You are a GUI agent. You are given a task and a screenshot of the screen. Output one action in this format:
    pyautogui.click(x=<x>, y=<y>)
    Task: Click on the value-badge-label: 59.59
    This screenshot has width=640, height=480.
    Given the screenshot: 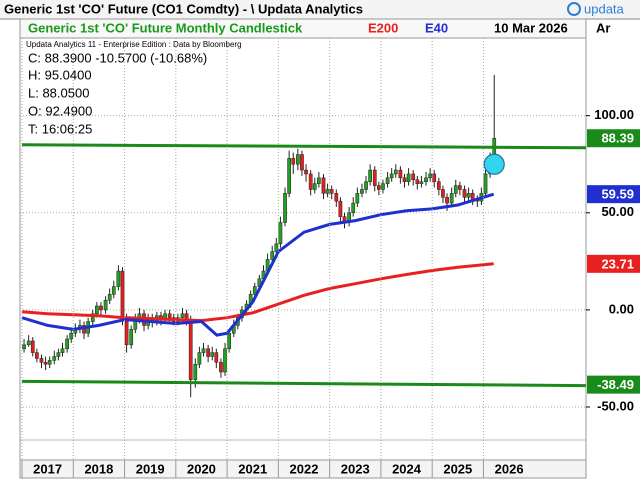 What is the action you would take?
    pyautogui.click(x=617, y=194)
    